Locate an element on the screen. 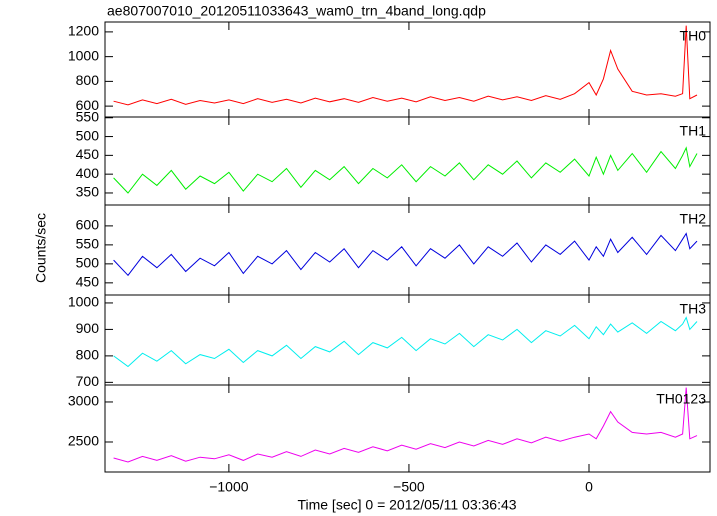  y-tick-label: 700 is located at coordinates (88, 381).